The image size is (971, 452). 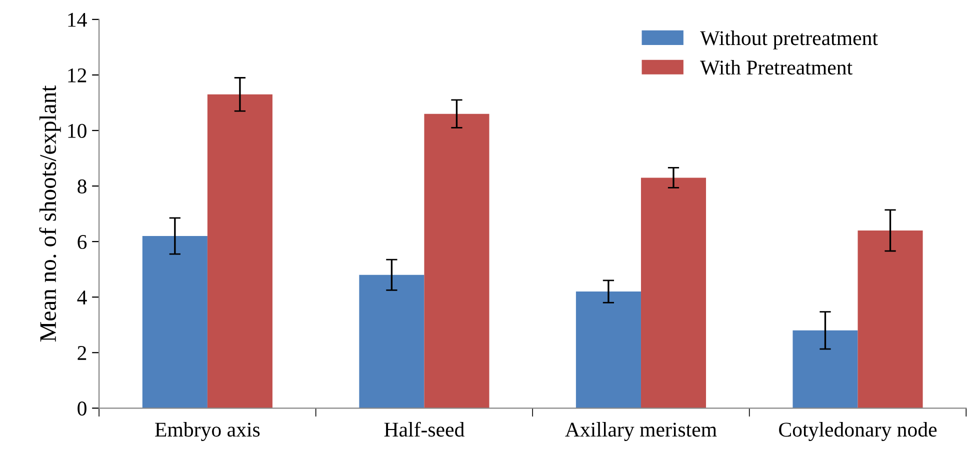 What do you see at coordinates (424, 429) in the screenshot?
I see `x-tick-label: Half-seed` at bounding box center [424, 429].